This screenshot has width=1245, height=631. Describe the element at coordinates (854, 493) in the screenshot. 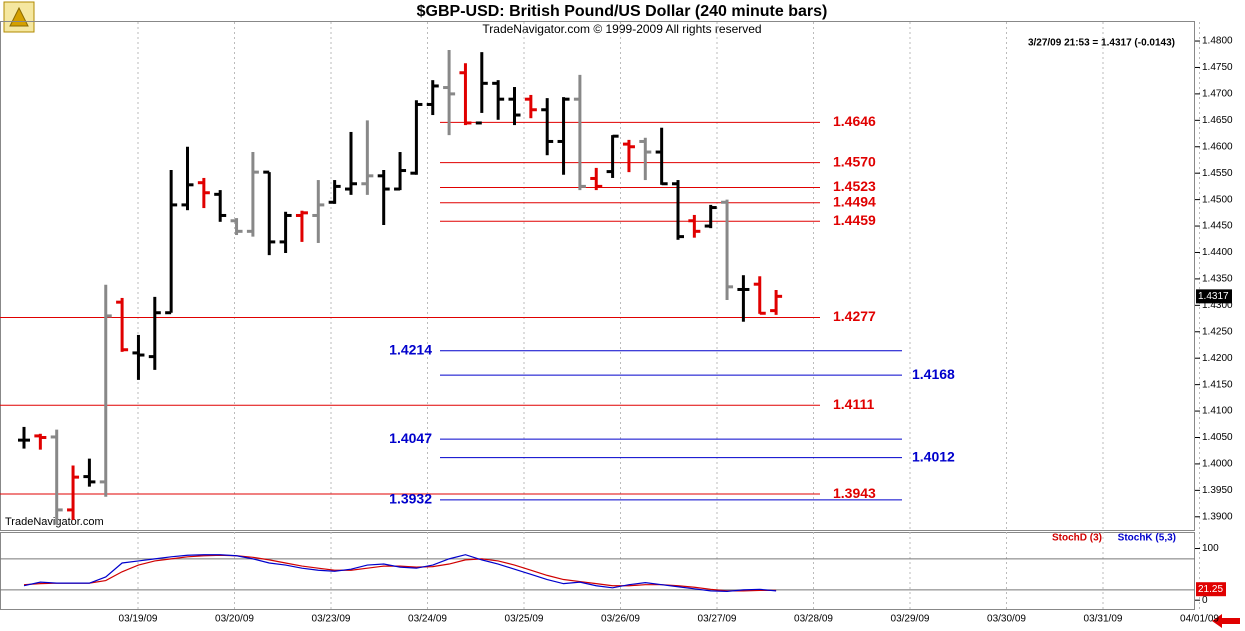

I see `red-level-label: 1.3943` at that location.